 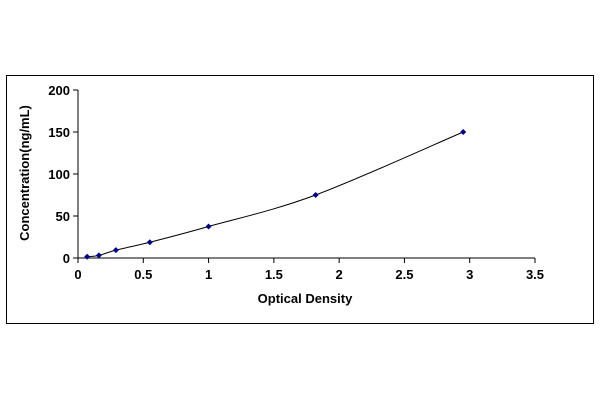 What do you see at coordinates (77, 274) in the screenshot?
I see `x-tick-label: 0` at bounding box center [77, 274].